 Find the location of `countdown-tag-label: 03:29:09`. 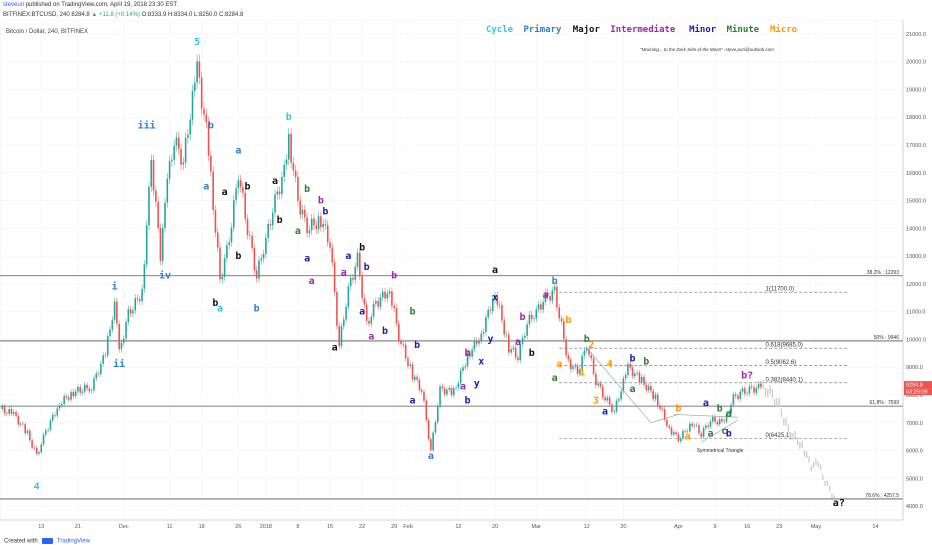

countdown-tag-label: 03:29:09 is located at coordinates (916, 392).